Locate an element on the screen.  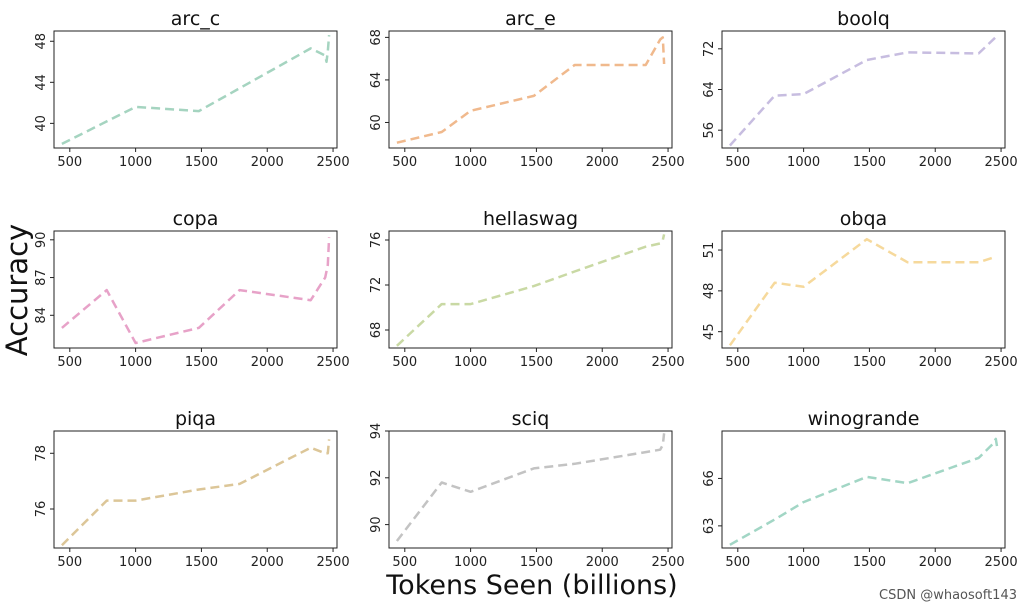
y-tick-label: 45 is located at coordinates (709, 331).